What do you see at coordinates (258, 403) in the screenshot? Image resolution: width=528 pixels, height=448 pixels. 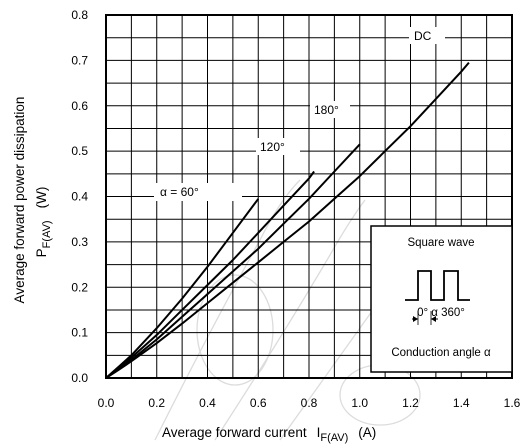 I see `x-tick-label: 0.6` at bounding box center [258, 403].